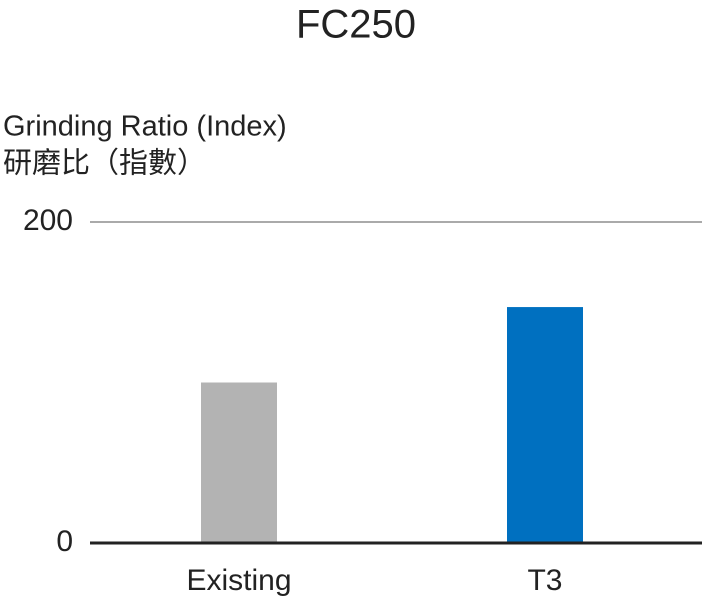 The width and height of the screenshot is (702, 611). I want to click on x-tick-label: Existing, so click(238, 580).